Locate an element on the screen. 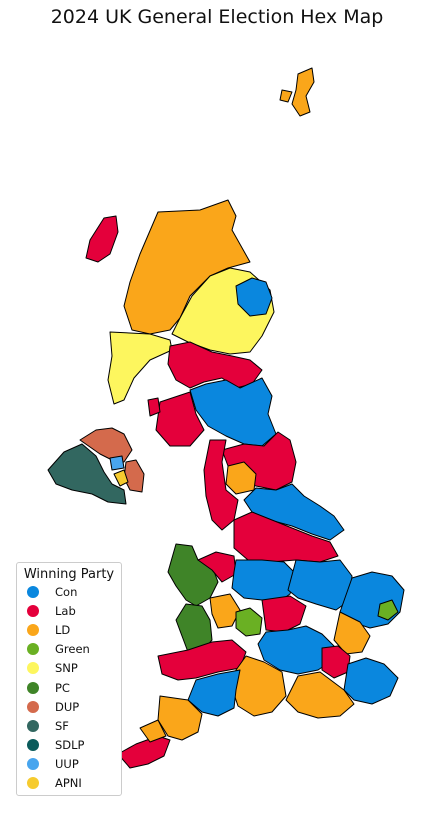 Image resolution: width=434 pixels, height=814 pixels. aberdeenshire-con-region is located at coordinates (254, 297).